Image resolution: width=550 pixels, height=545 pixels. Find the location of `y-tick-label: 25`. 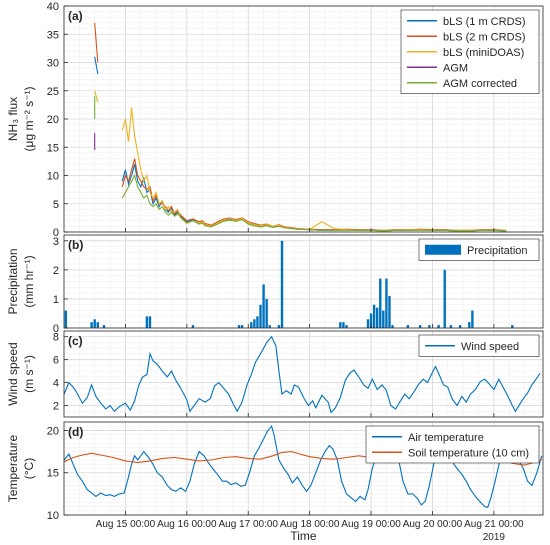

y-tick-label: 25 is located at coordinates (53, 92).